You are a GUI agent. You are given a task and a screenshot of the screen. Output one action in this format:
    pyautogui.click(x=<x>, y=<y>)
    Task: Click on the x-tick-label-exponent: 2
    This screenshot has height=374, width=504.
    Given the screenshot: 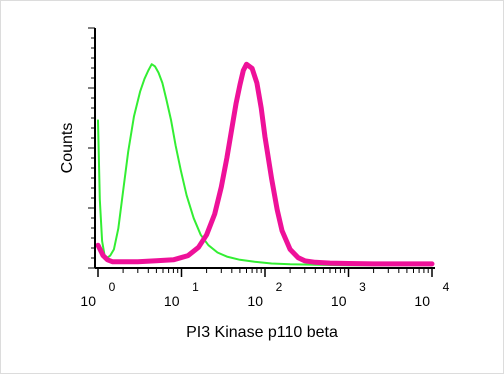 What is the action you would take?
    pyautogui.click(x=279, y=287)
    